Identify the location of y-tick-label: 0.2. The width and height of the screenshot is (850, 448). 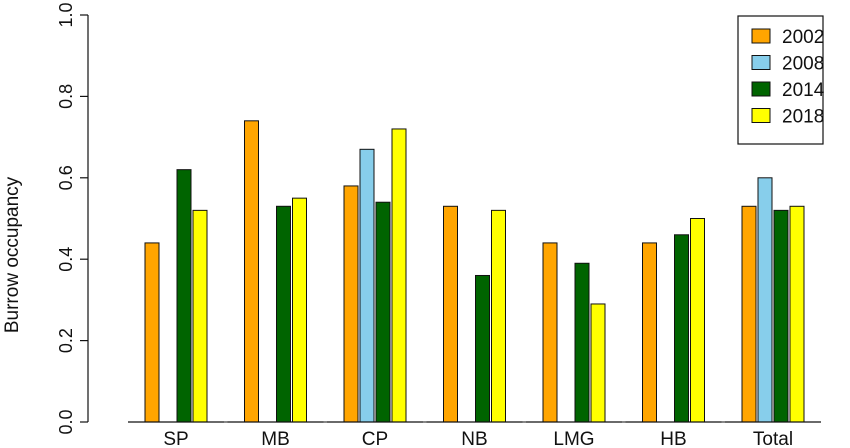
(66, 340).